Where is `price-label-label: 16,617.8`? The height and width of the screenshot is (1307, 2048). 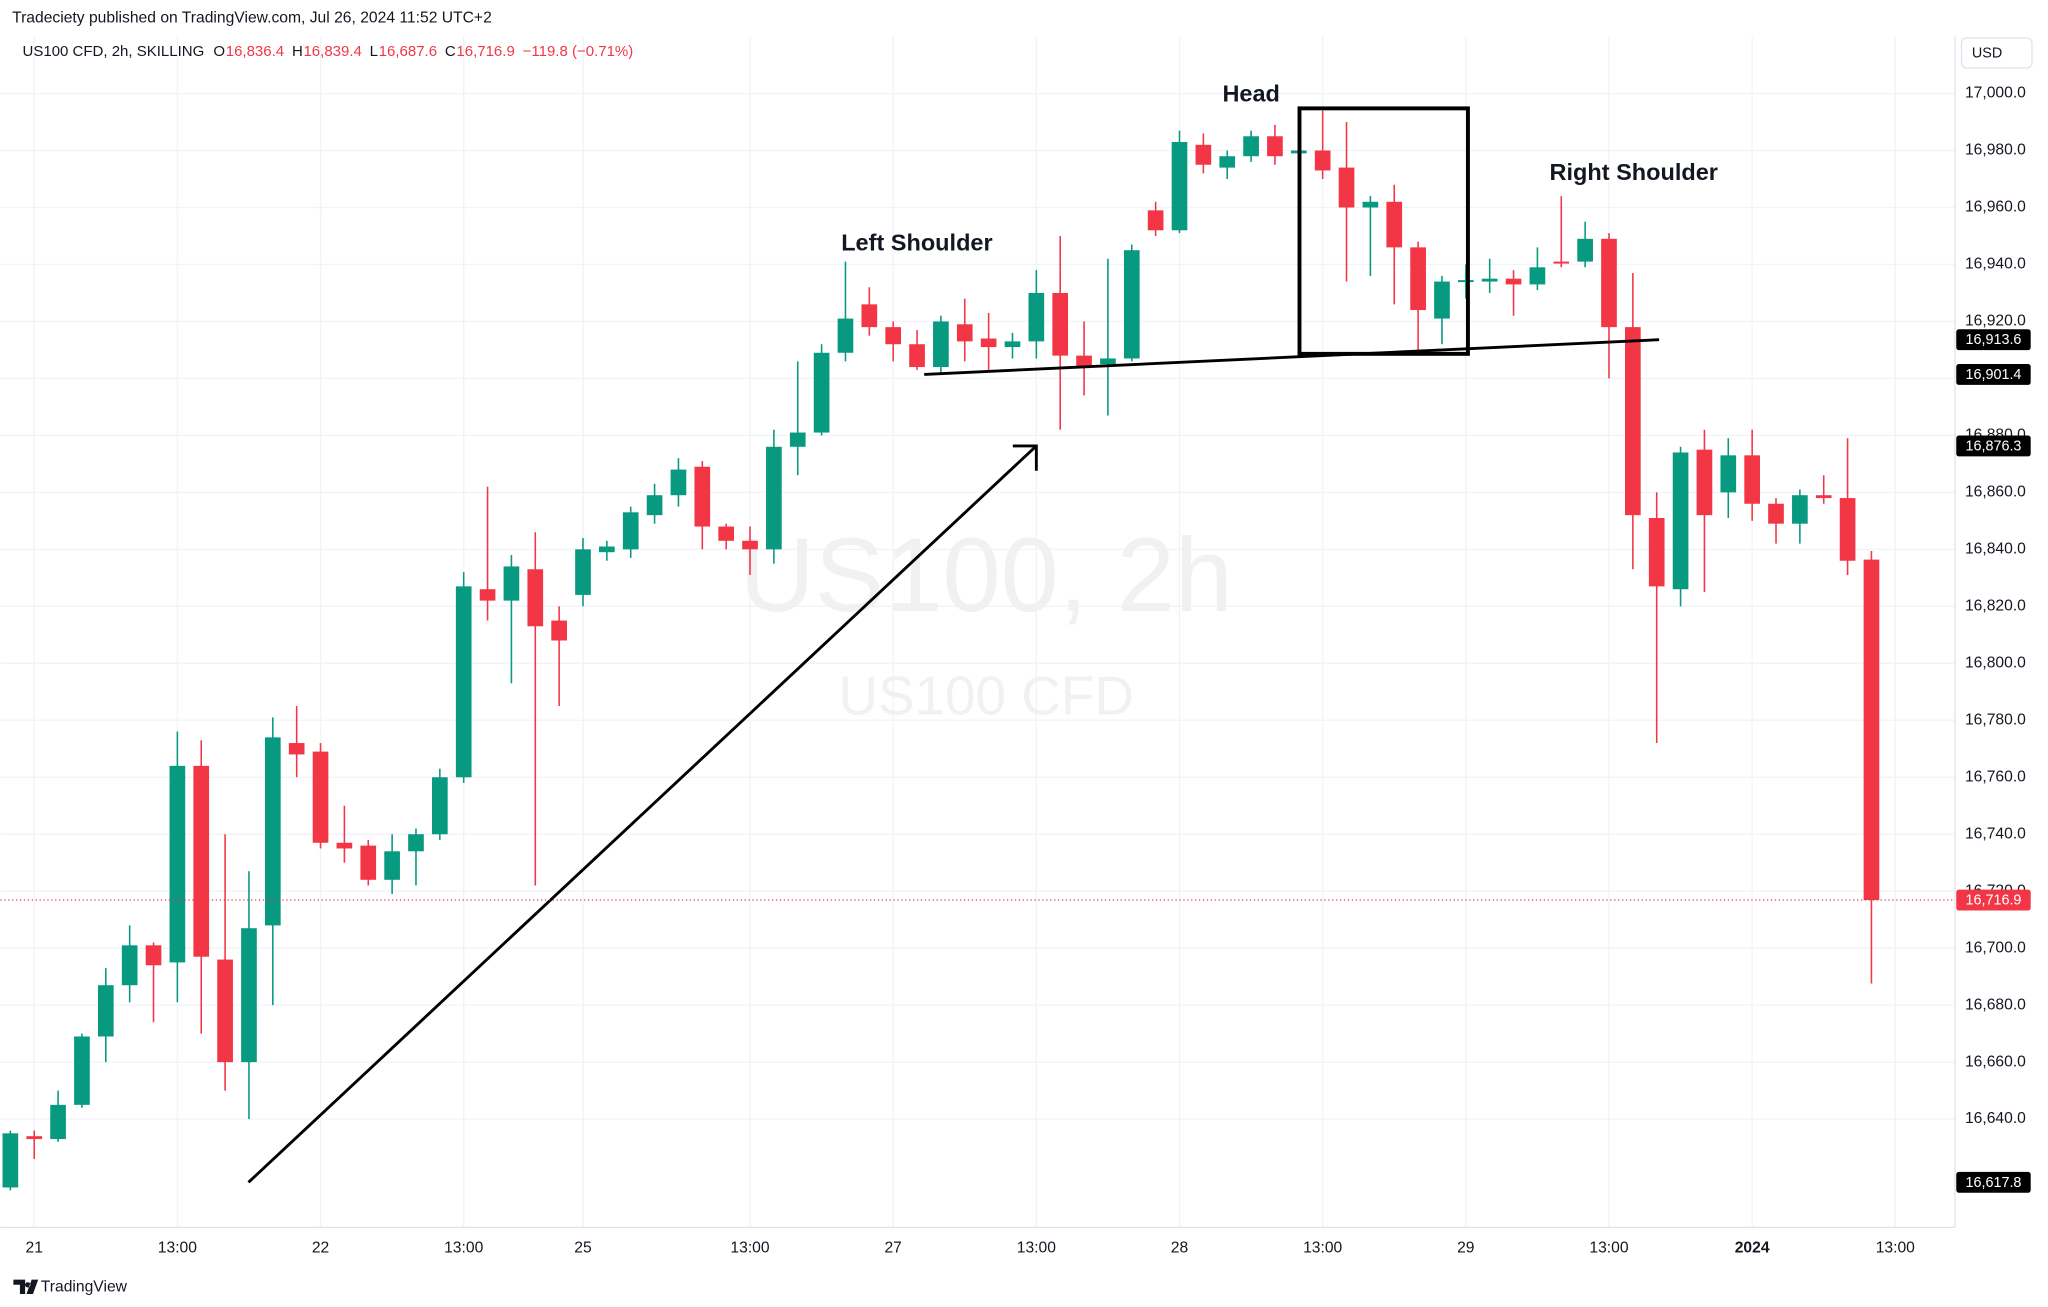 price-label-label: 16,617.8 is located at coordinates (1994, 1183).